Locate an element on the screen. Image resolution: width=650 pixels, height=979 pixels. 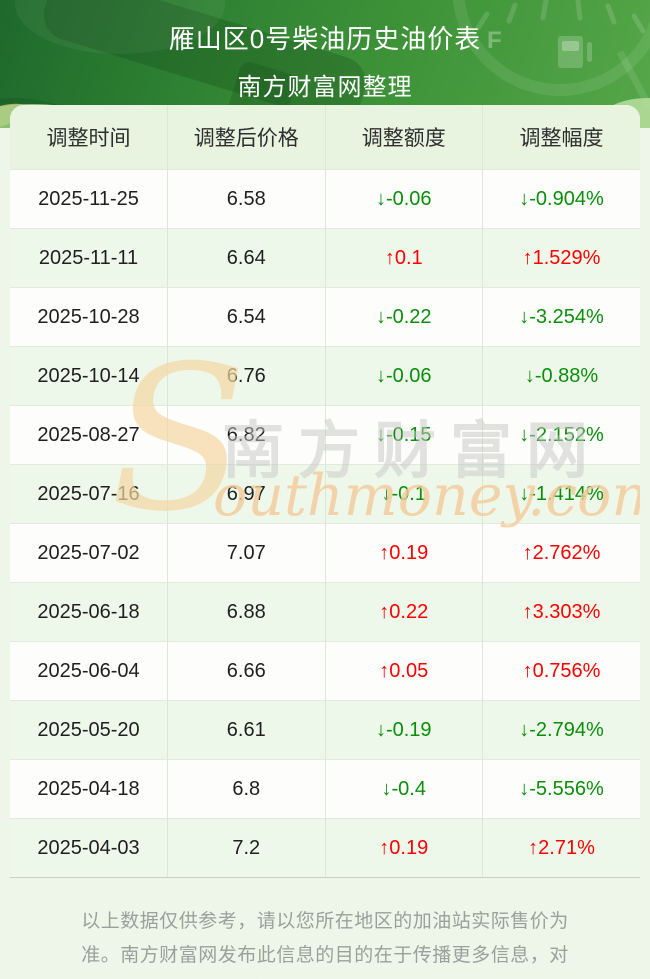
cell-range: ↓-2.152% is located at coordinates (561, 435).